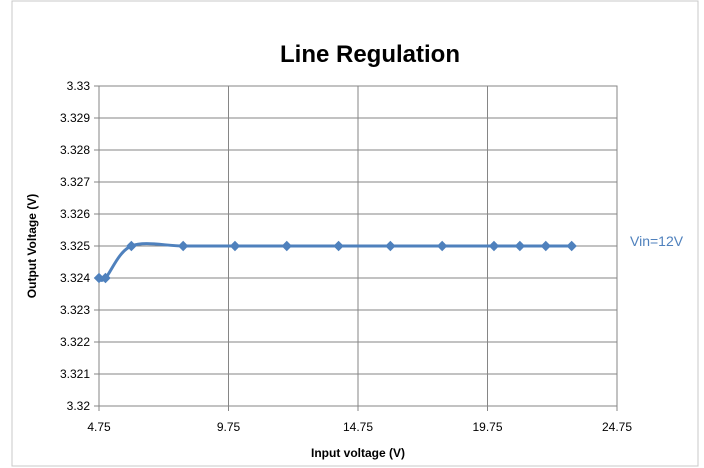  I want to click on x-axis-ticks: 4.75 9.75 14.75 19.75 24.75, so click(359, 420).